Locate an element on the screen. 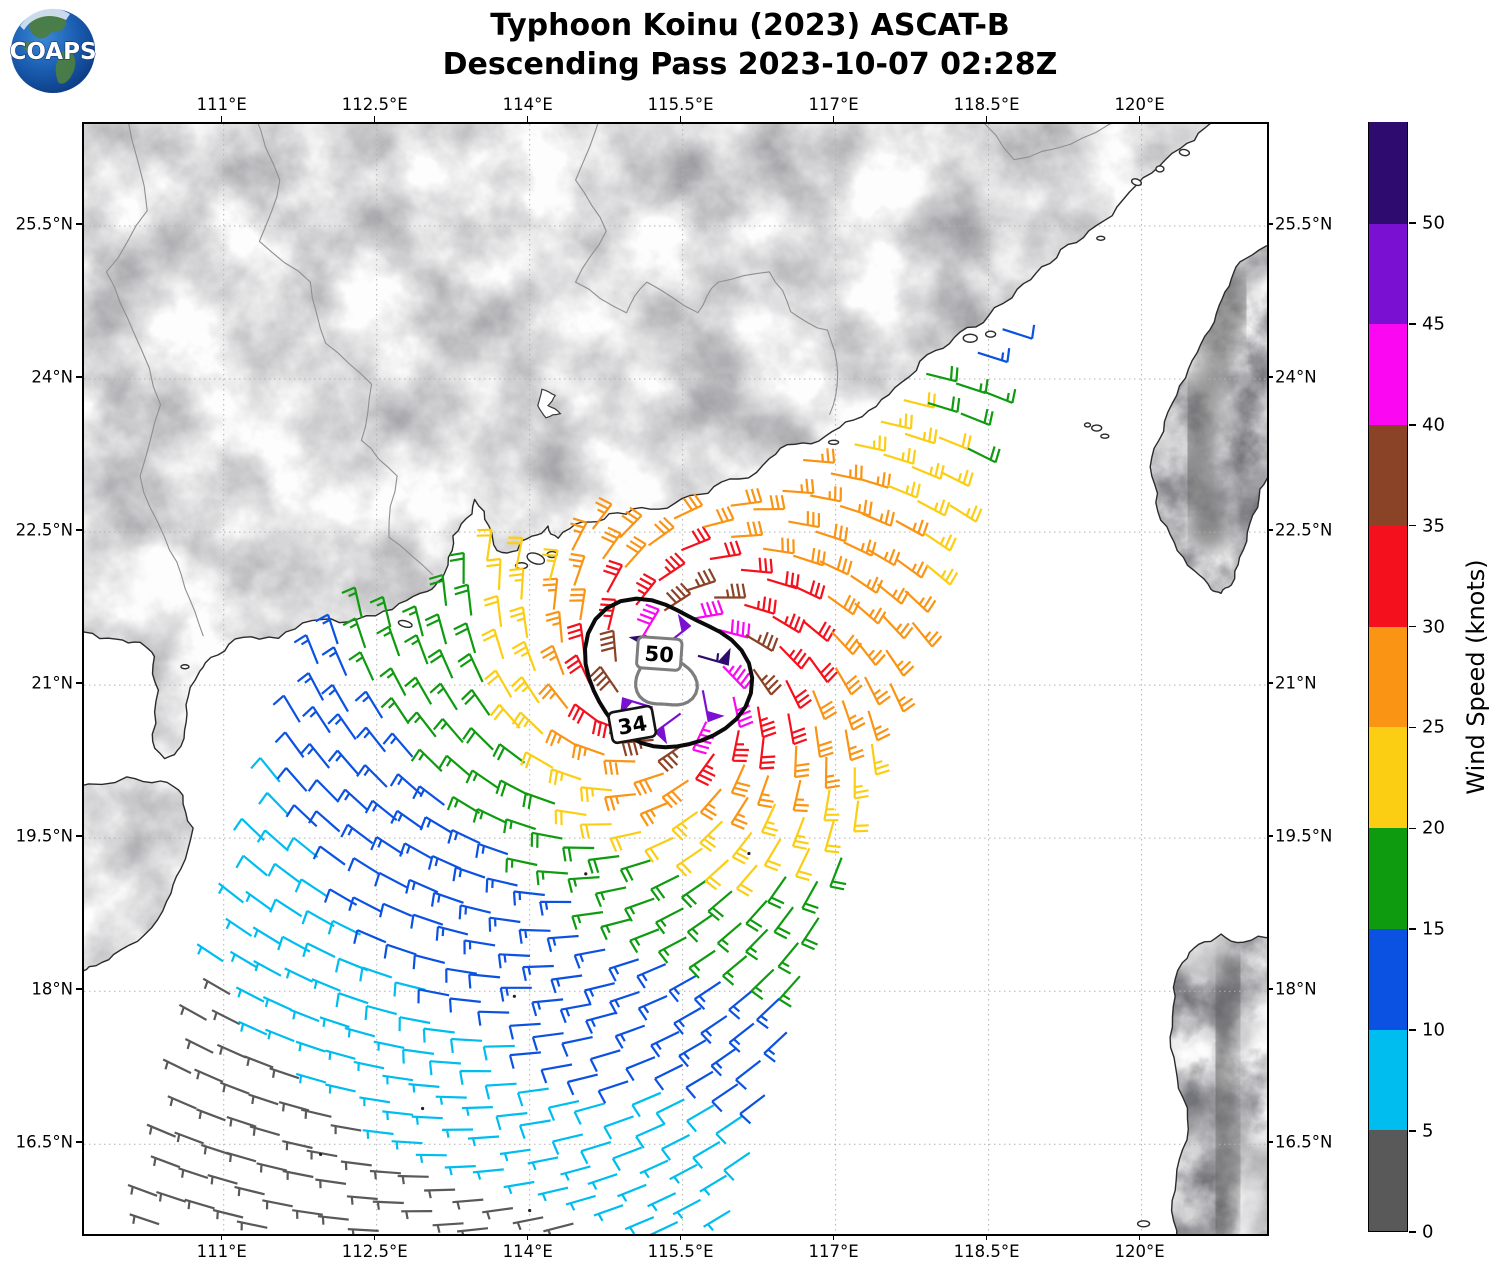 The width and height of the screenshot is (1503, 1264). lat-tick-label-right: 25.5°N is located at coordinates (1304, 224).